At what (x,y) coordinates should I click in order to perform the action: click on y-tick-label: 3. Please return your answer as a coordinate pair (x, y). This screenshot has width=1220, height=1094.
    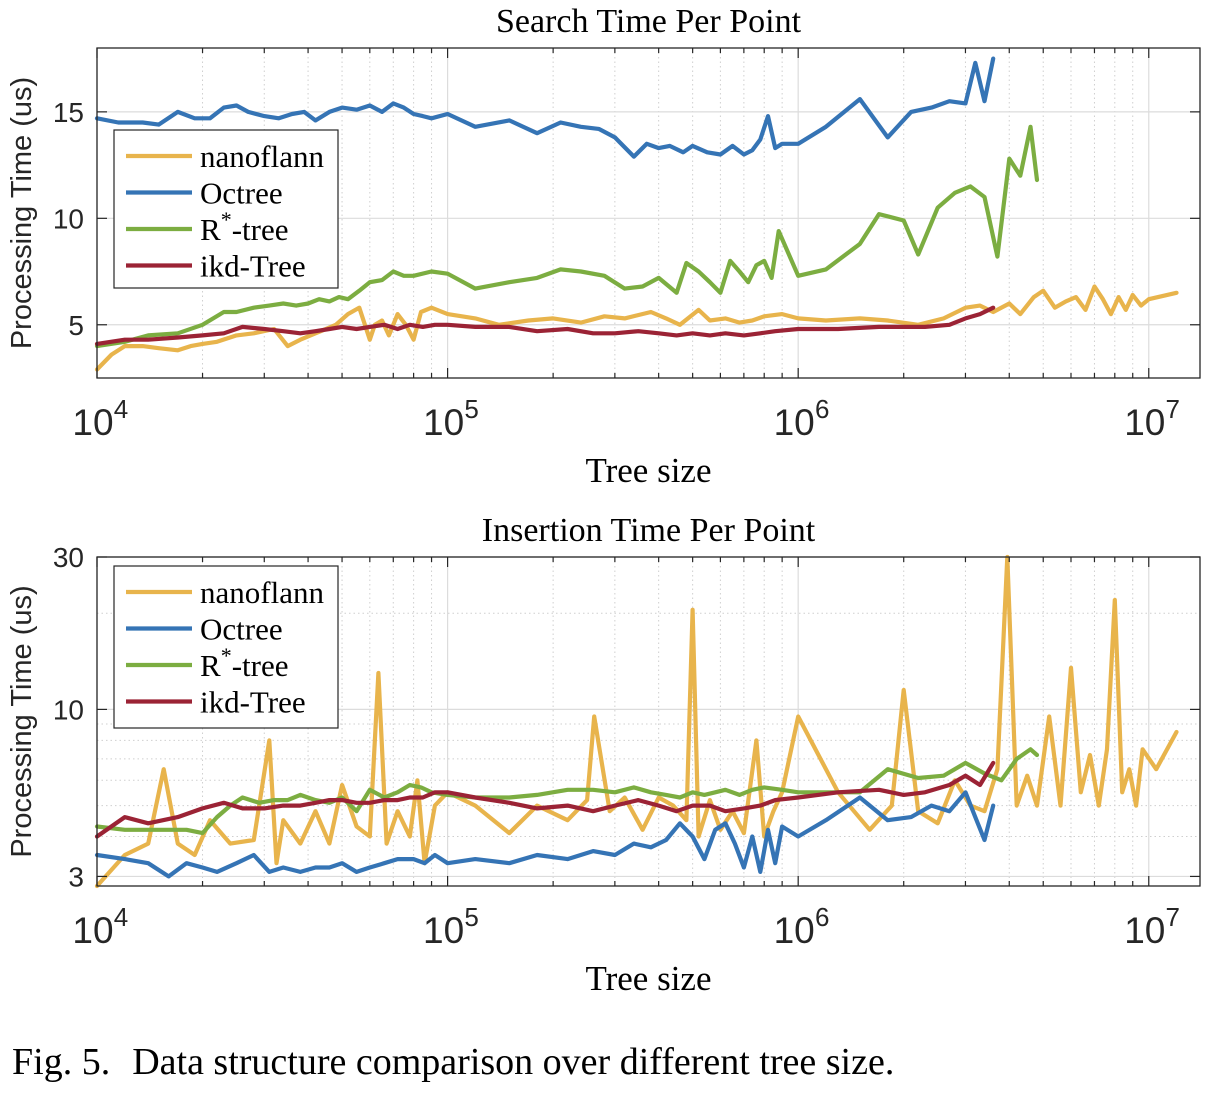
    Looking at the image, I should click on (76, 876).